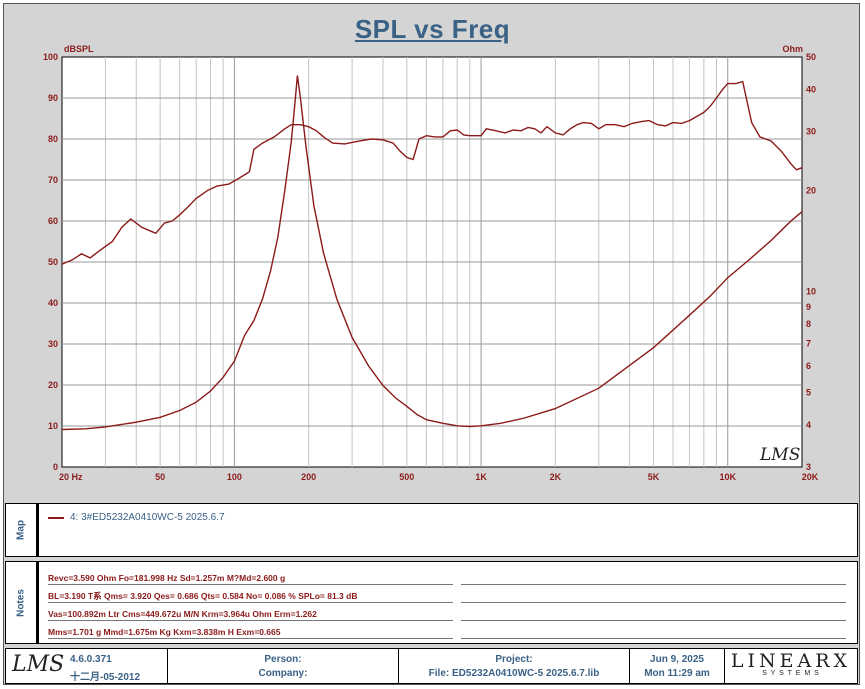 The image size is (865, 689). What do you see at coordinates (234, 477) in the screenshot?
I see `x-tick-label: 100` at bounding box center [234, 477].